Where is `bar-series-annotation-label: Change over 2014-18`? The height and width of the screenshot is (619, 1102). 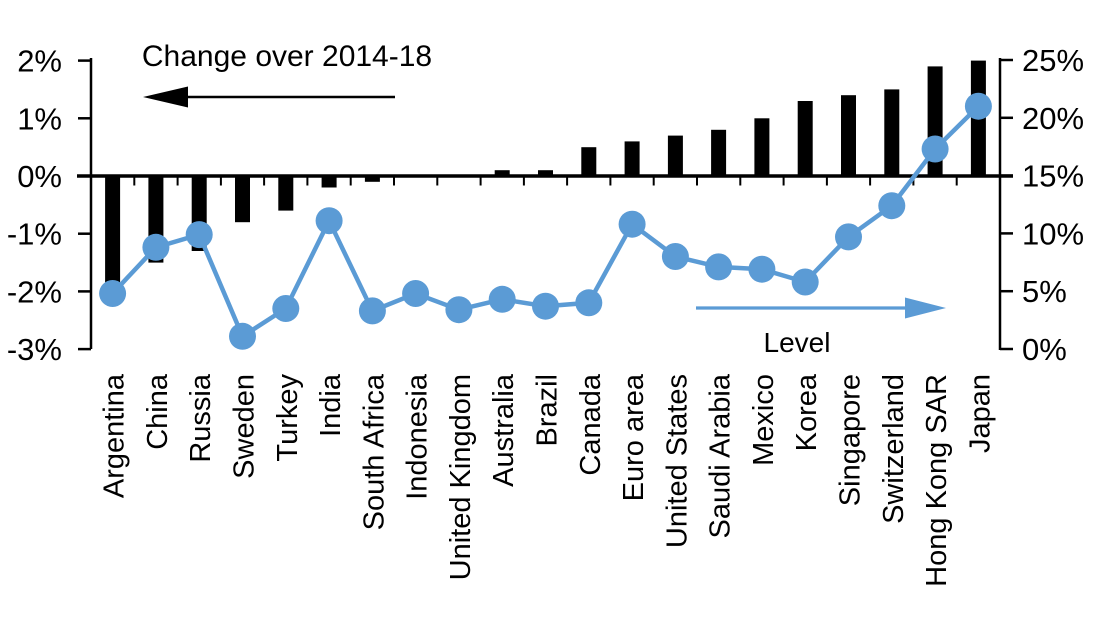
bar-series-annotation-label: Change over 2014-18 is located at coordinates (287, 56).